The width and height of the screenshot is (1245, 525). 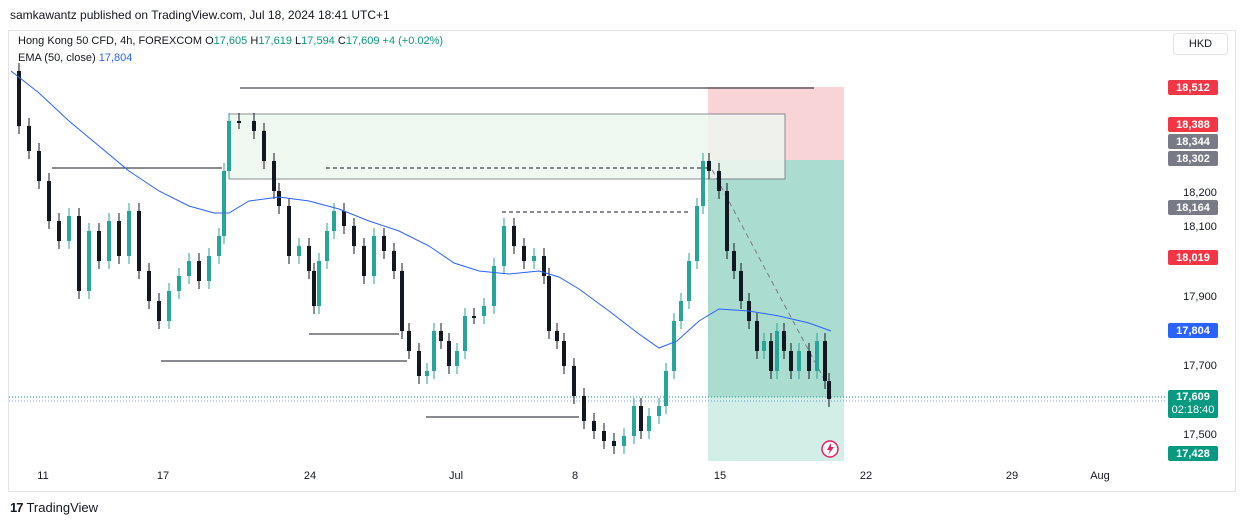 I want to click on open-label: O, so click(x=209, y=41).